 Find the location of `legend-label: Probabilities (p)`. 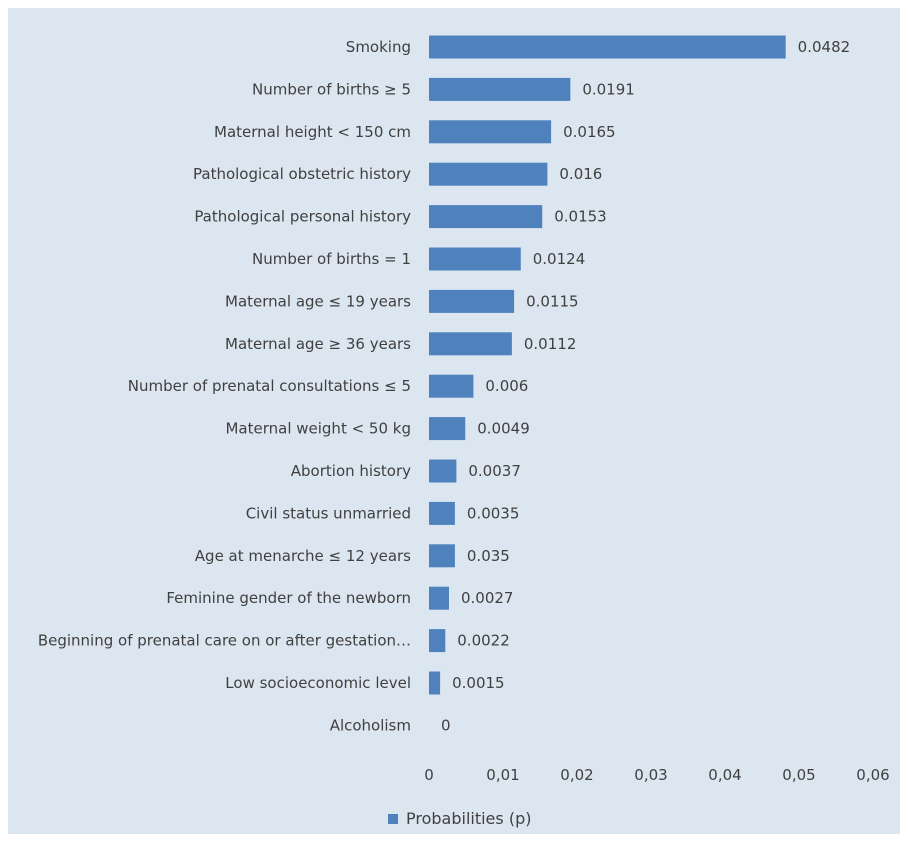

legend-label: Probabilities (p) is located at coordinates (468, 818).